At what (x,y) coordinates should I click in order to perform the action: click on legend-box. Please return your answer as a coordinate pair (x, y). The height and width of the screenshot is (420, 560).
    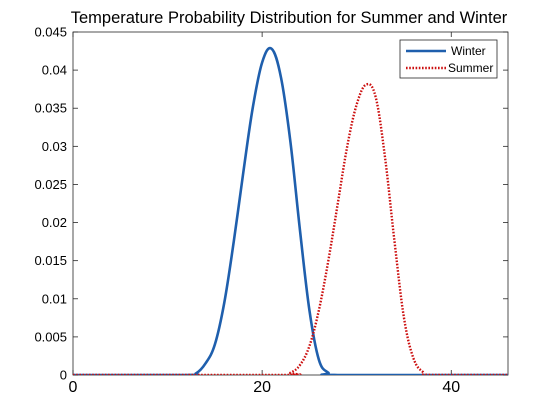
    Looking at the image, I should click on (448, 59).